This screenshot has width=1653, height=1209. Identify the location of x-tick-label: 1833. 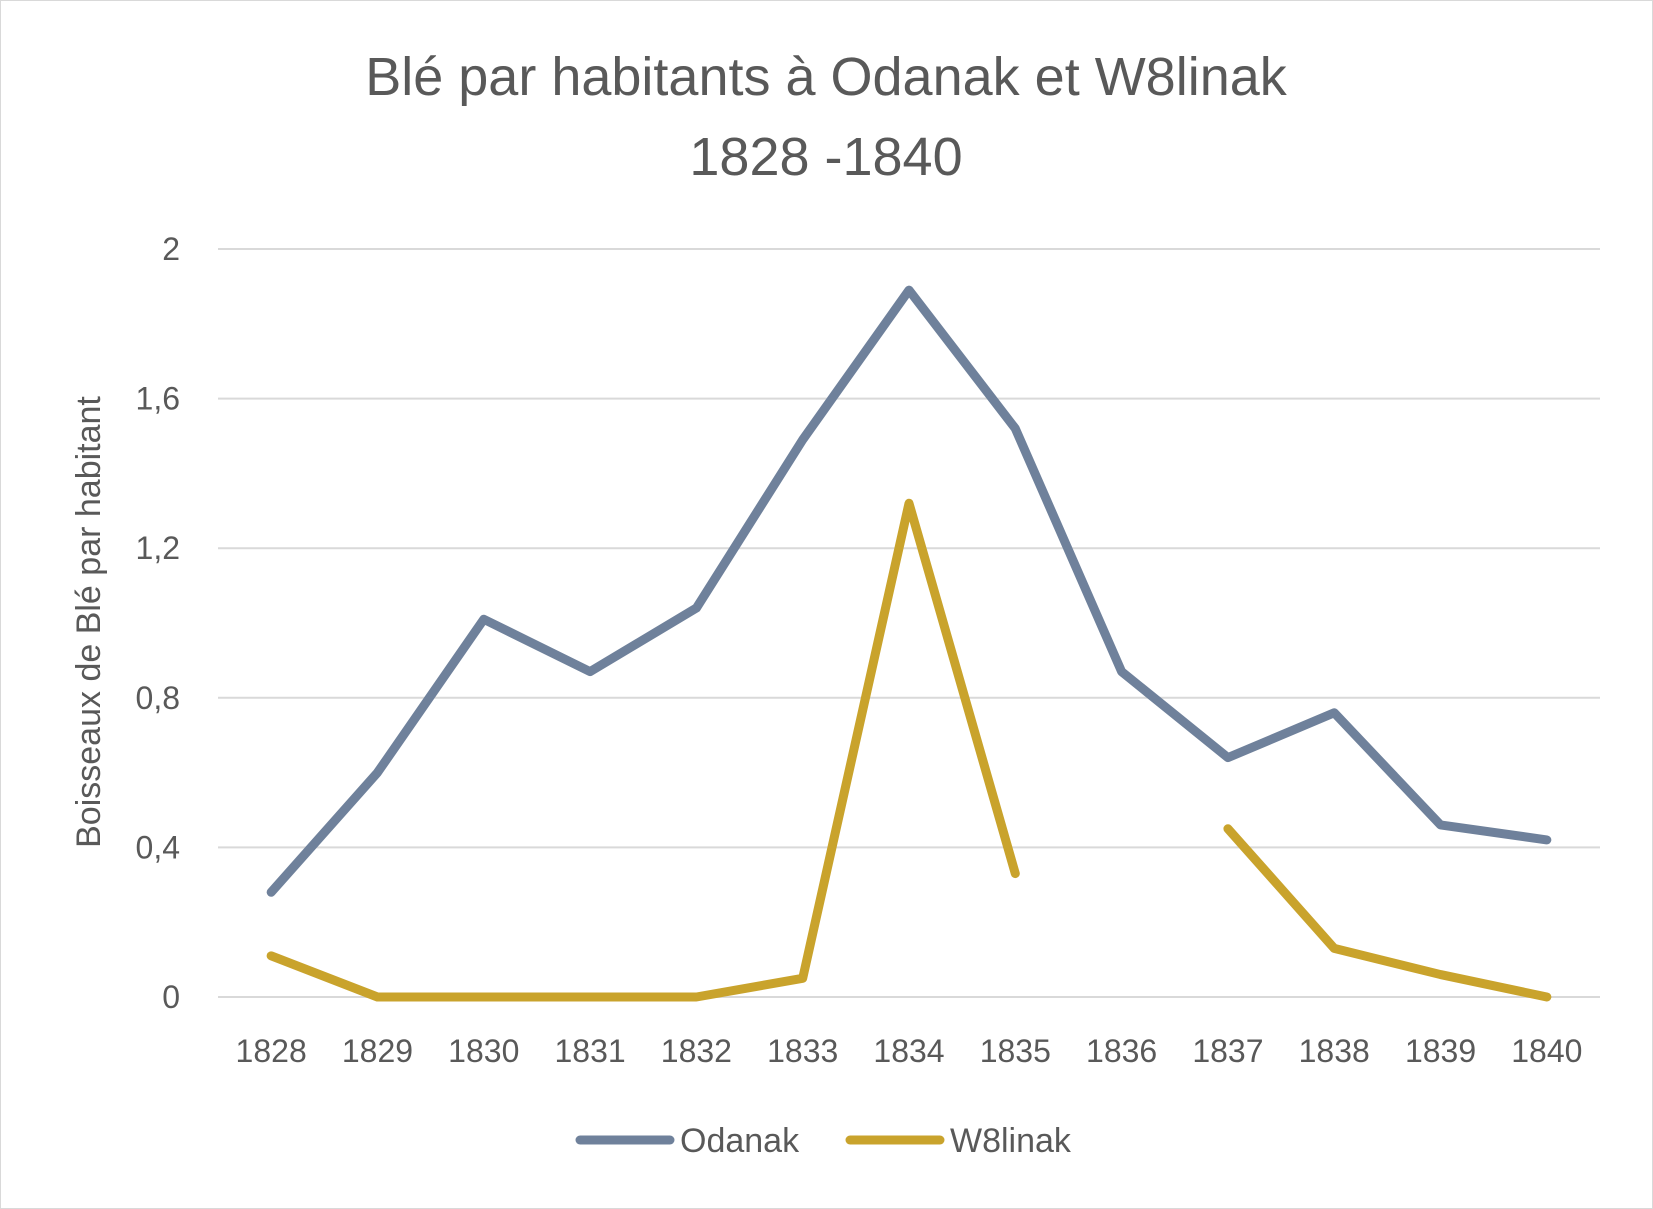
(802, 1051).